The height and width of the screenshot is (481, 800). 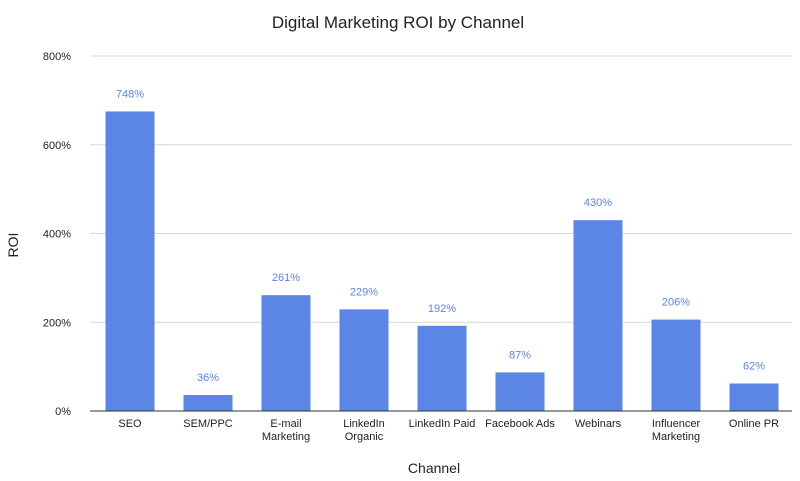 What do you see at coordinates (57, 323) in the screenshot?
I see `y-tick-label: 200%` at bounding box center [57, 323].